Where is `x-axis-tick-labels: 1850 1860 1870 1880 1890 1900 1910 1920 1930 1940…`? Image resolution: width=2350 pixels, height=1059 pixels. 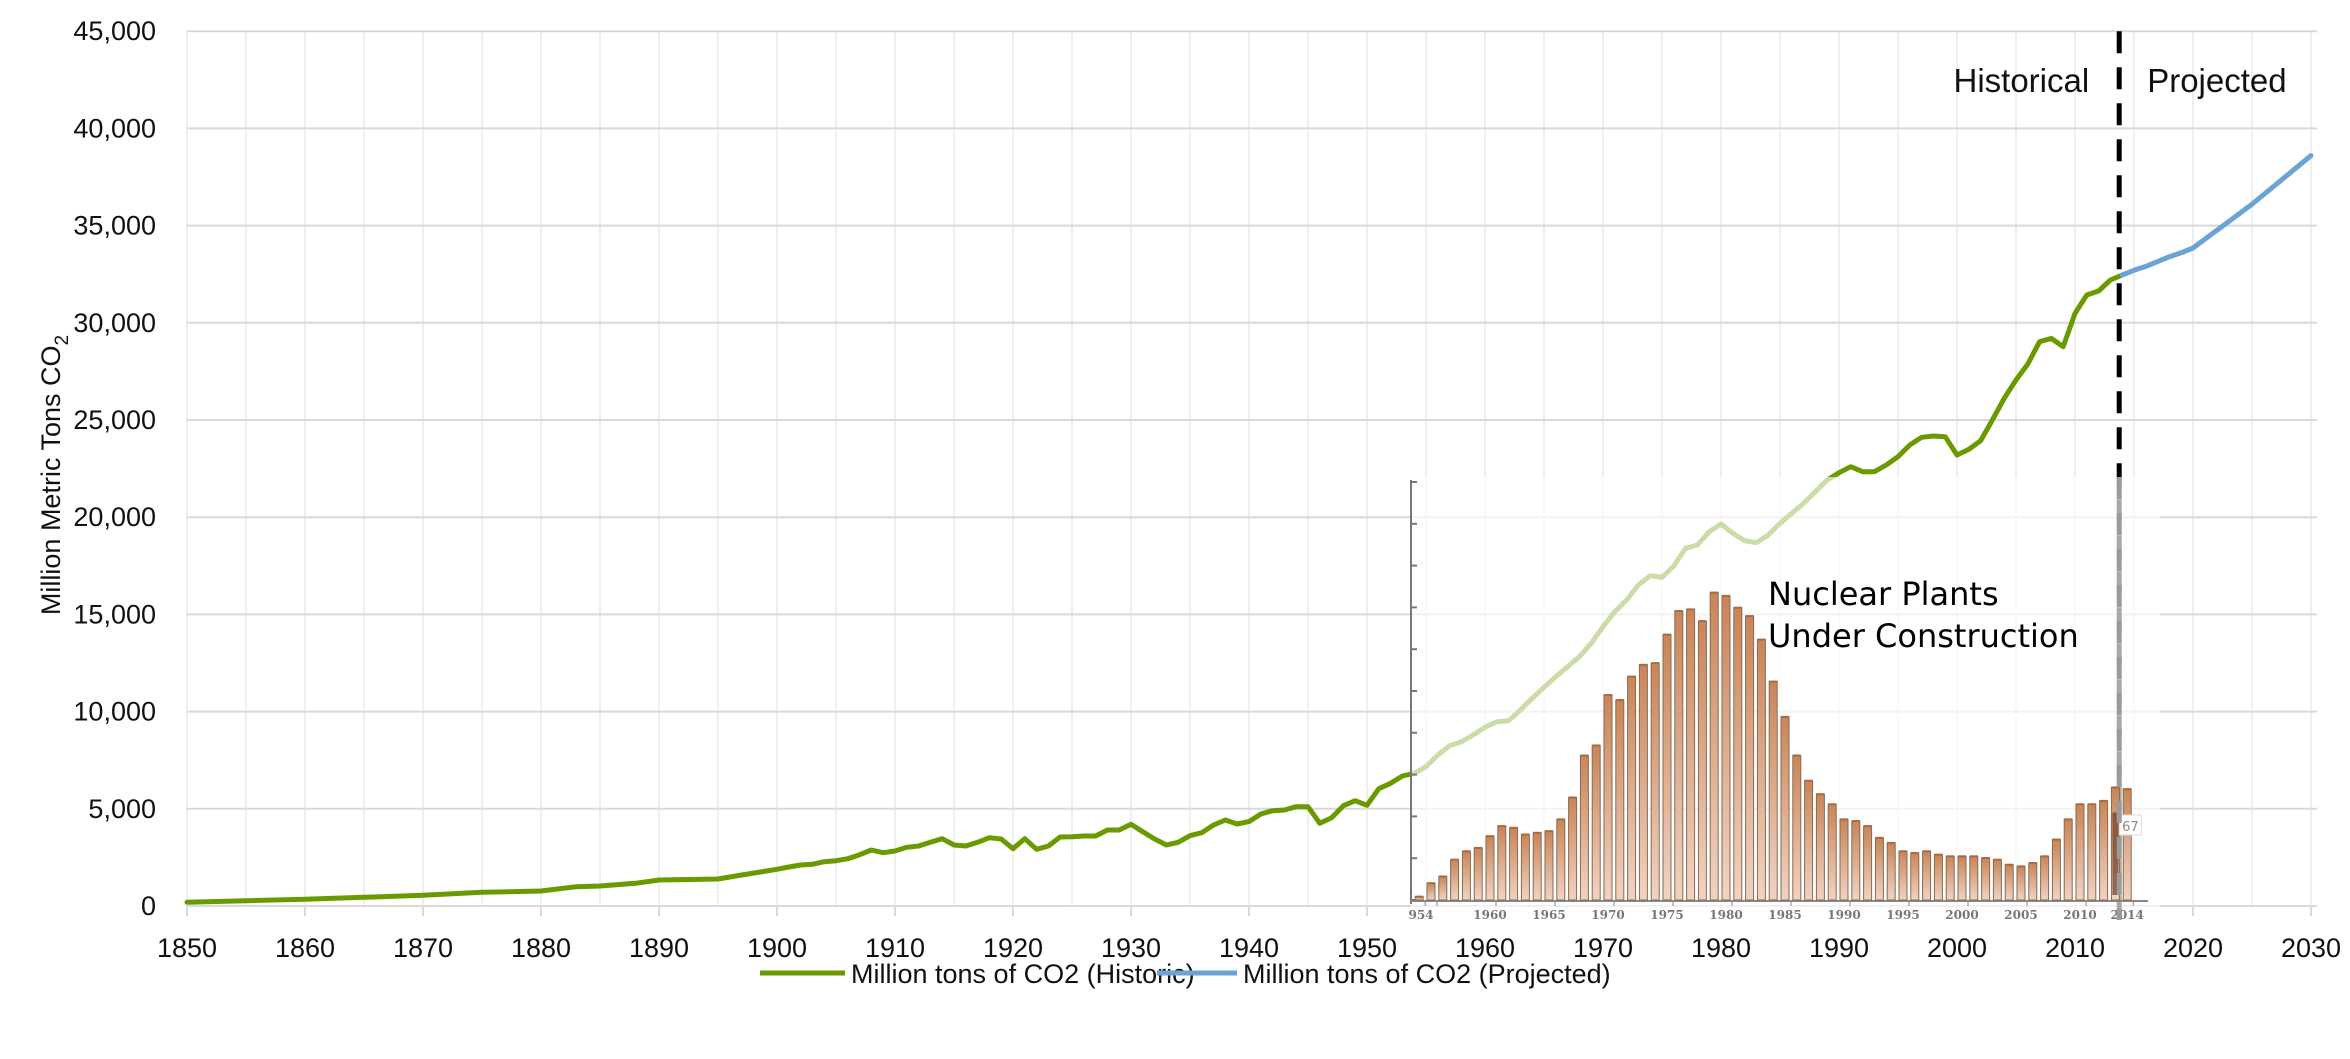
x-axis-tick-labels: 1850 1860 1870 1880 1890 1900 1910 1920 1930 1940… is located at coordinates (1249, 948).